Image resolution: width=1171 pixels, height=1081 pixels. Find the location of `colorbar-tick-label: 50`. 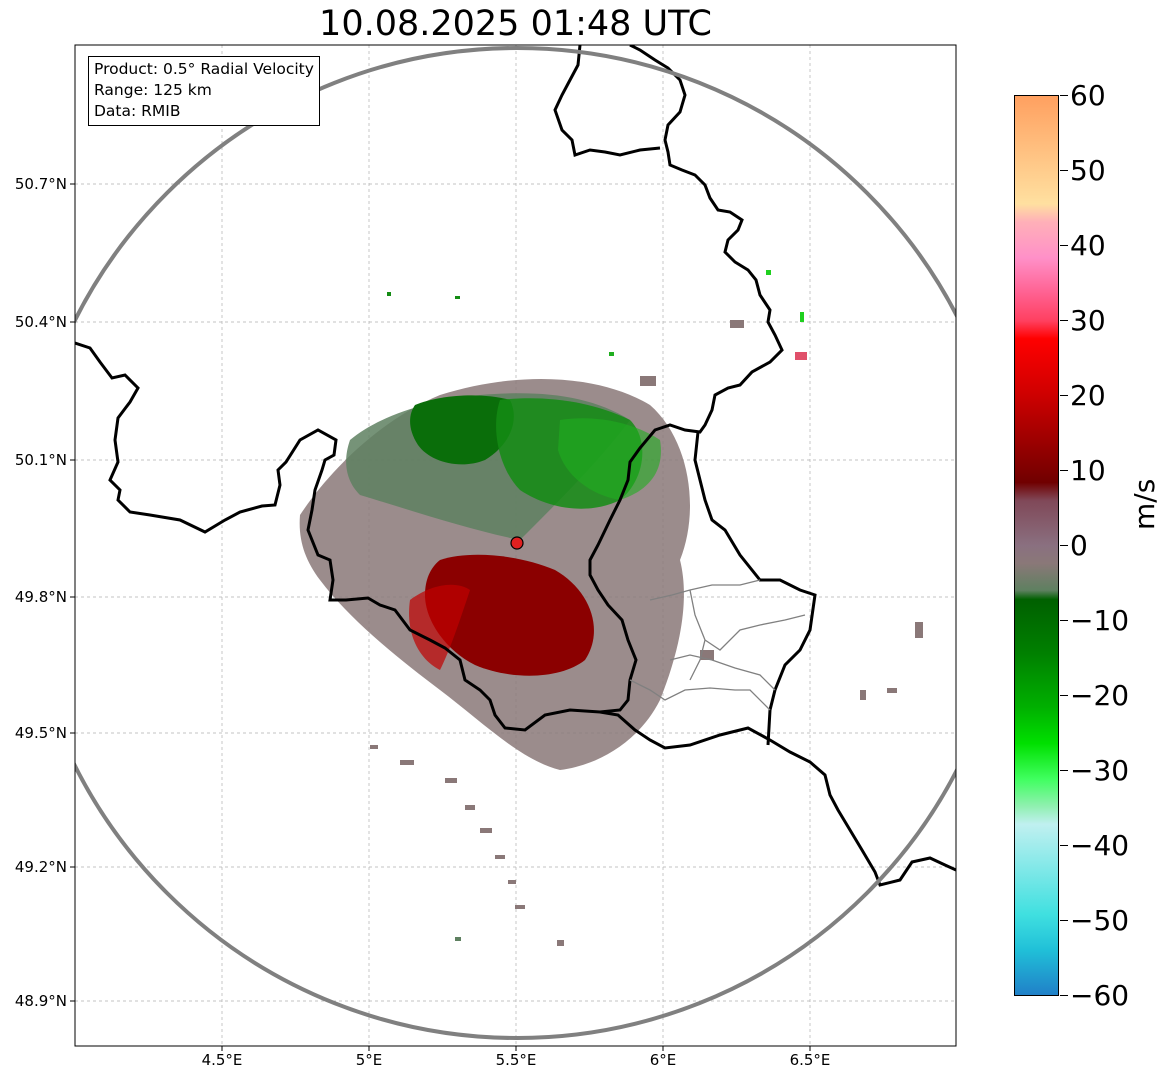

colorbar-tick-label: 50 is located at coordinates (1088, 170).